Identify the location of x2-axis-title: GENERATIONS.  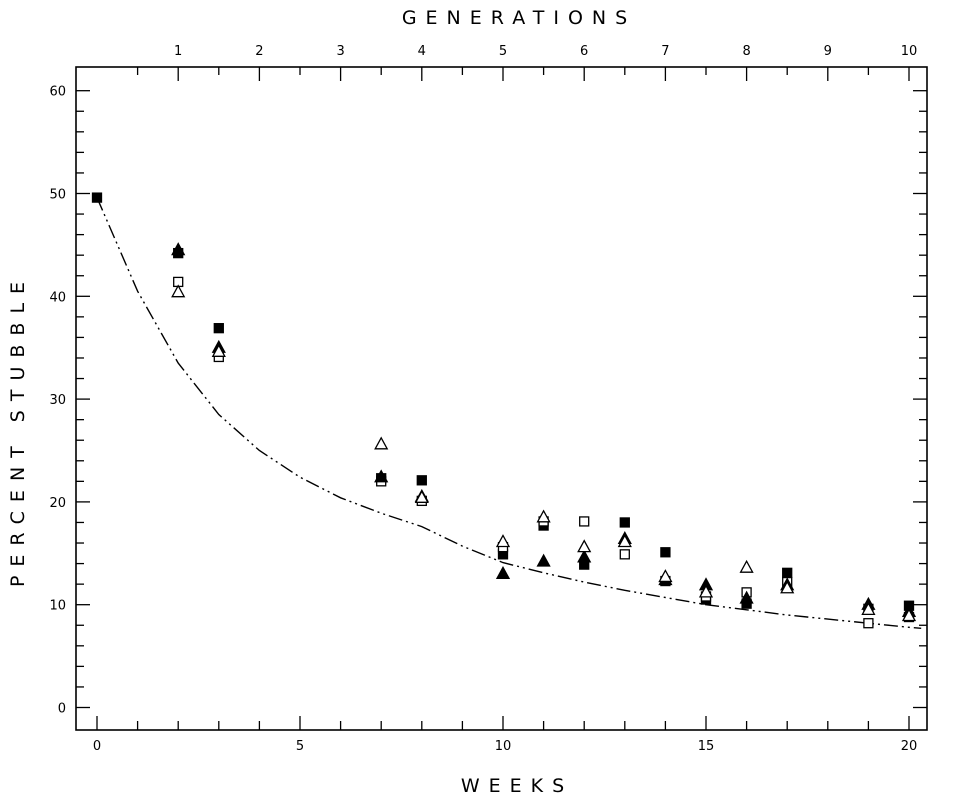
(519, 18).